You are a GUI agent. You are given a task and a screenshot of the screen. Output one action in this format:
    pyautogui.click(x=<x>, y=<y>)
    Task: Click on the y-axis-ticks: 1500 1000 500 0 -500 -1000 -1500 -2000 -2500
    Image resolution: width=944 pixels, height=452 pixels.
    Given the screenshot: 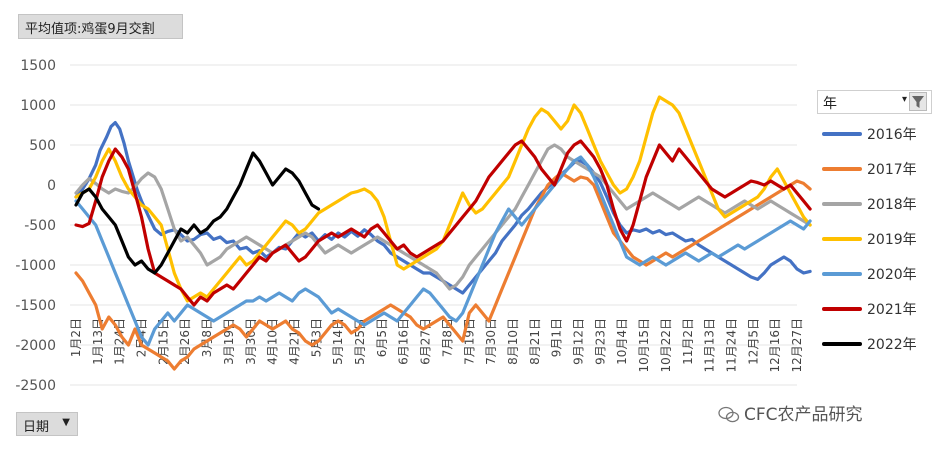 What is the action you would take?
    pyautogui.click(x=35, y=226)
    